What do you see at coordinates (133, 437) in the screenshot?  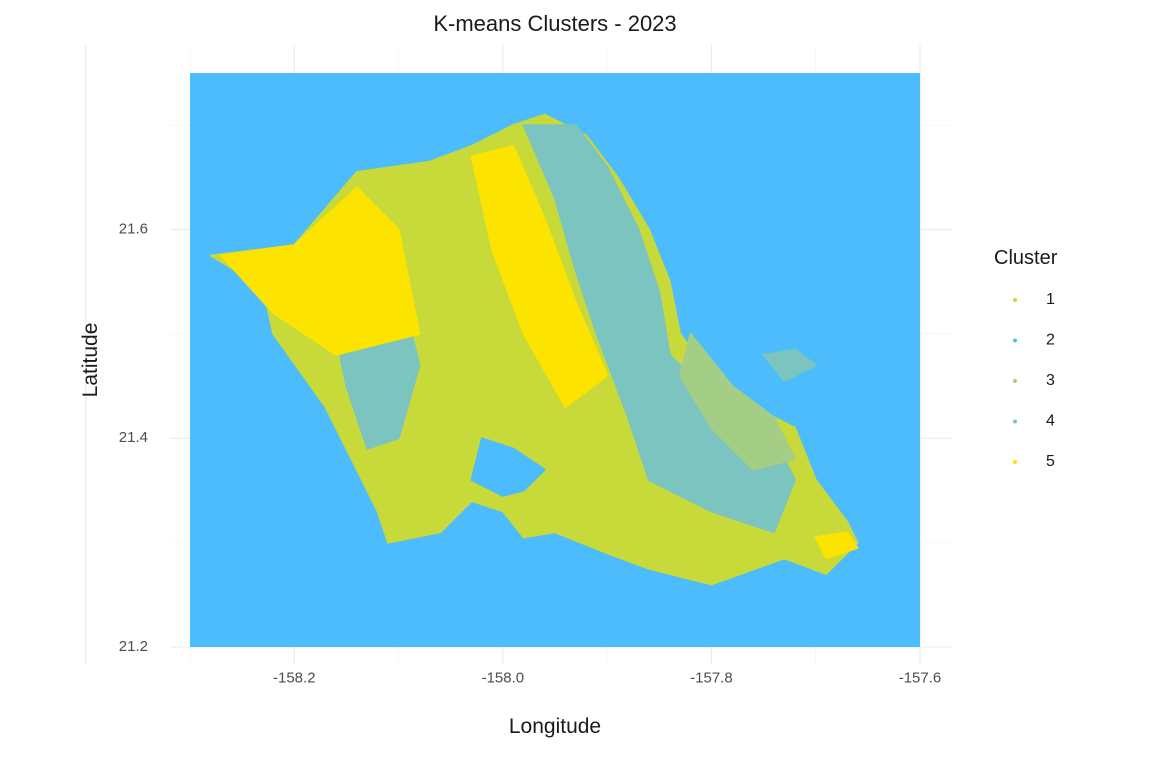 I see `y-tick-label: 21.4` at bounding box center [133, 437].